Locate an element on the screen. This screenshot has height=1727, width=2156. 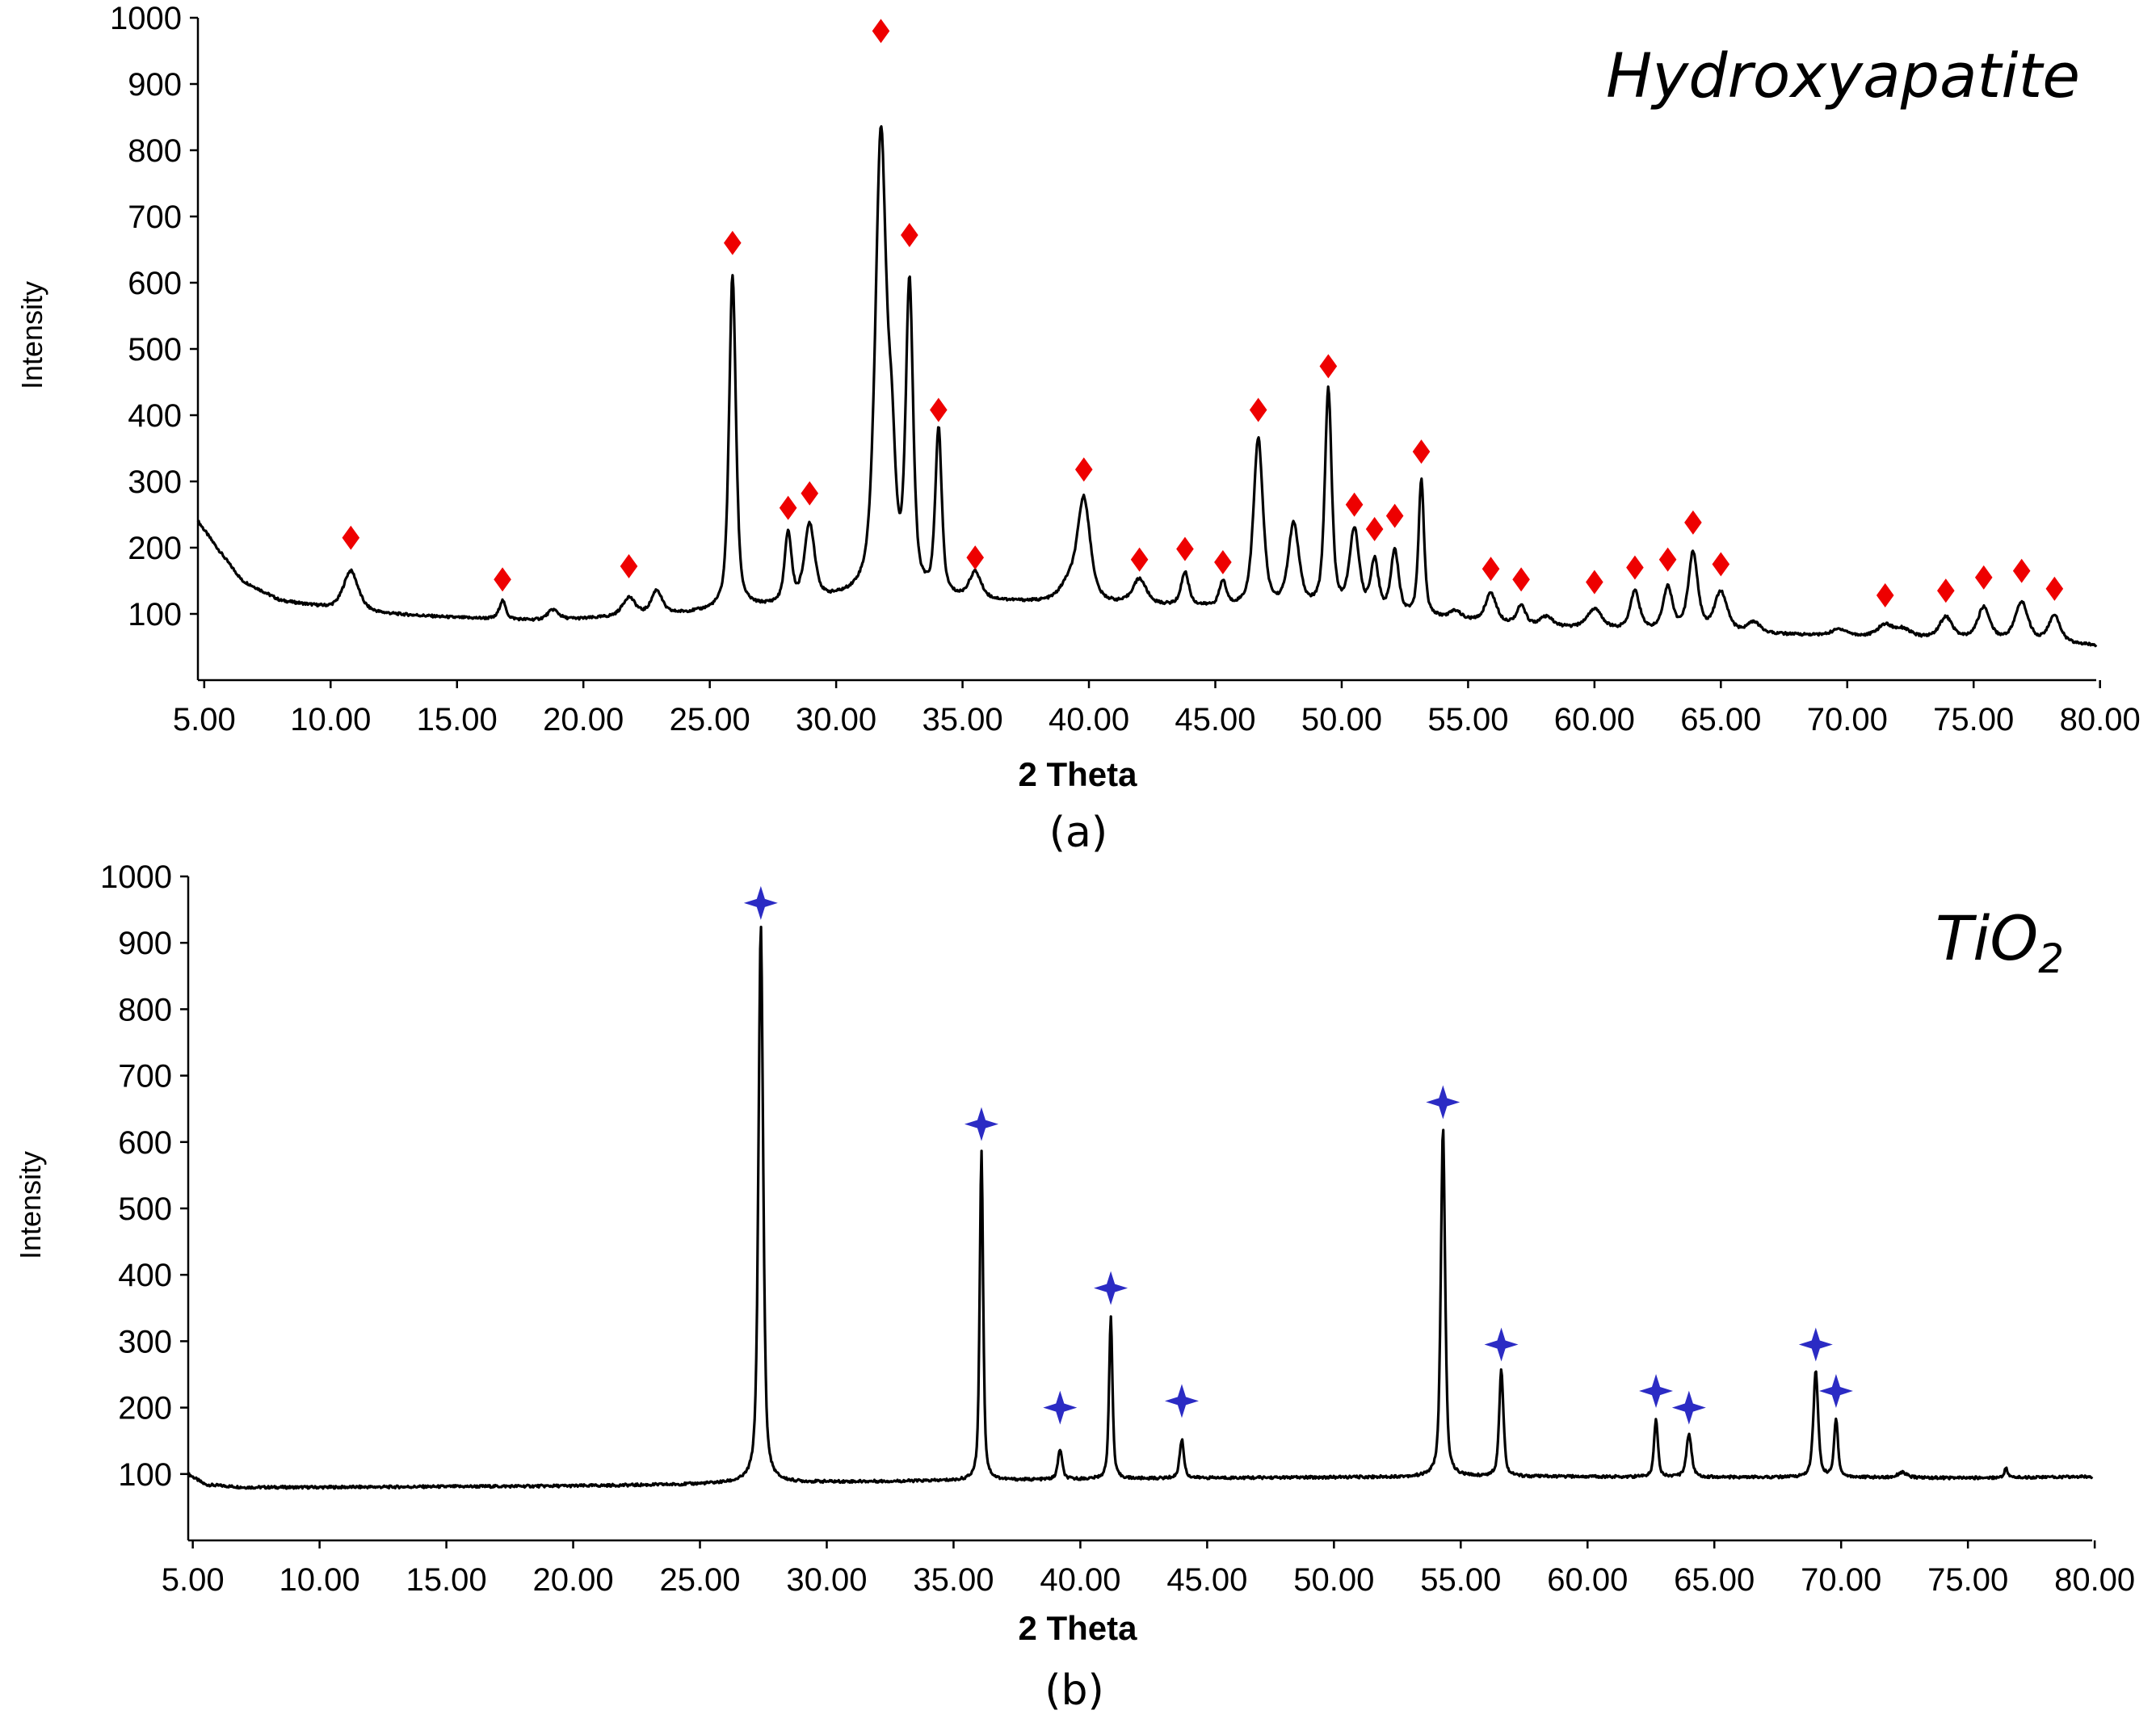
chart-title-tio2: TiO2 is located at coordinates (1999, 942).